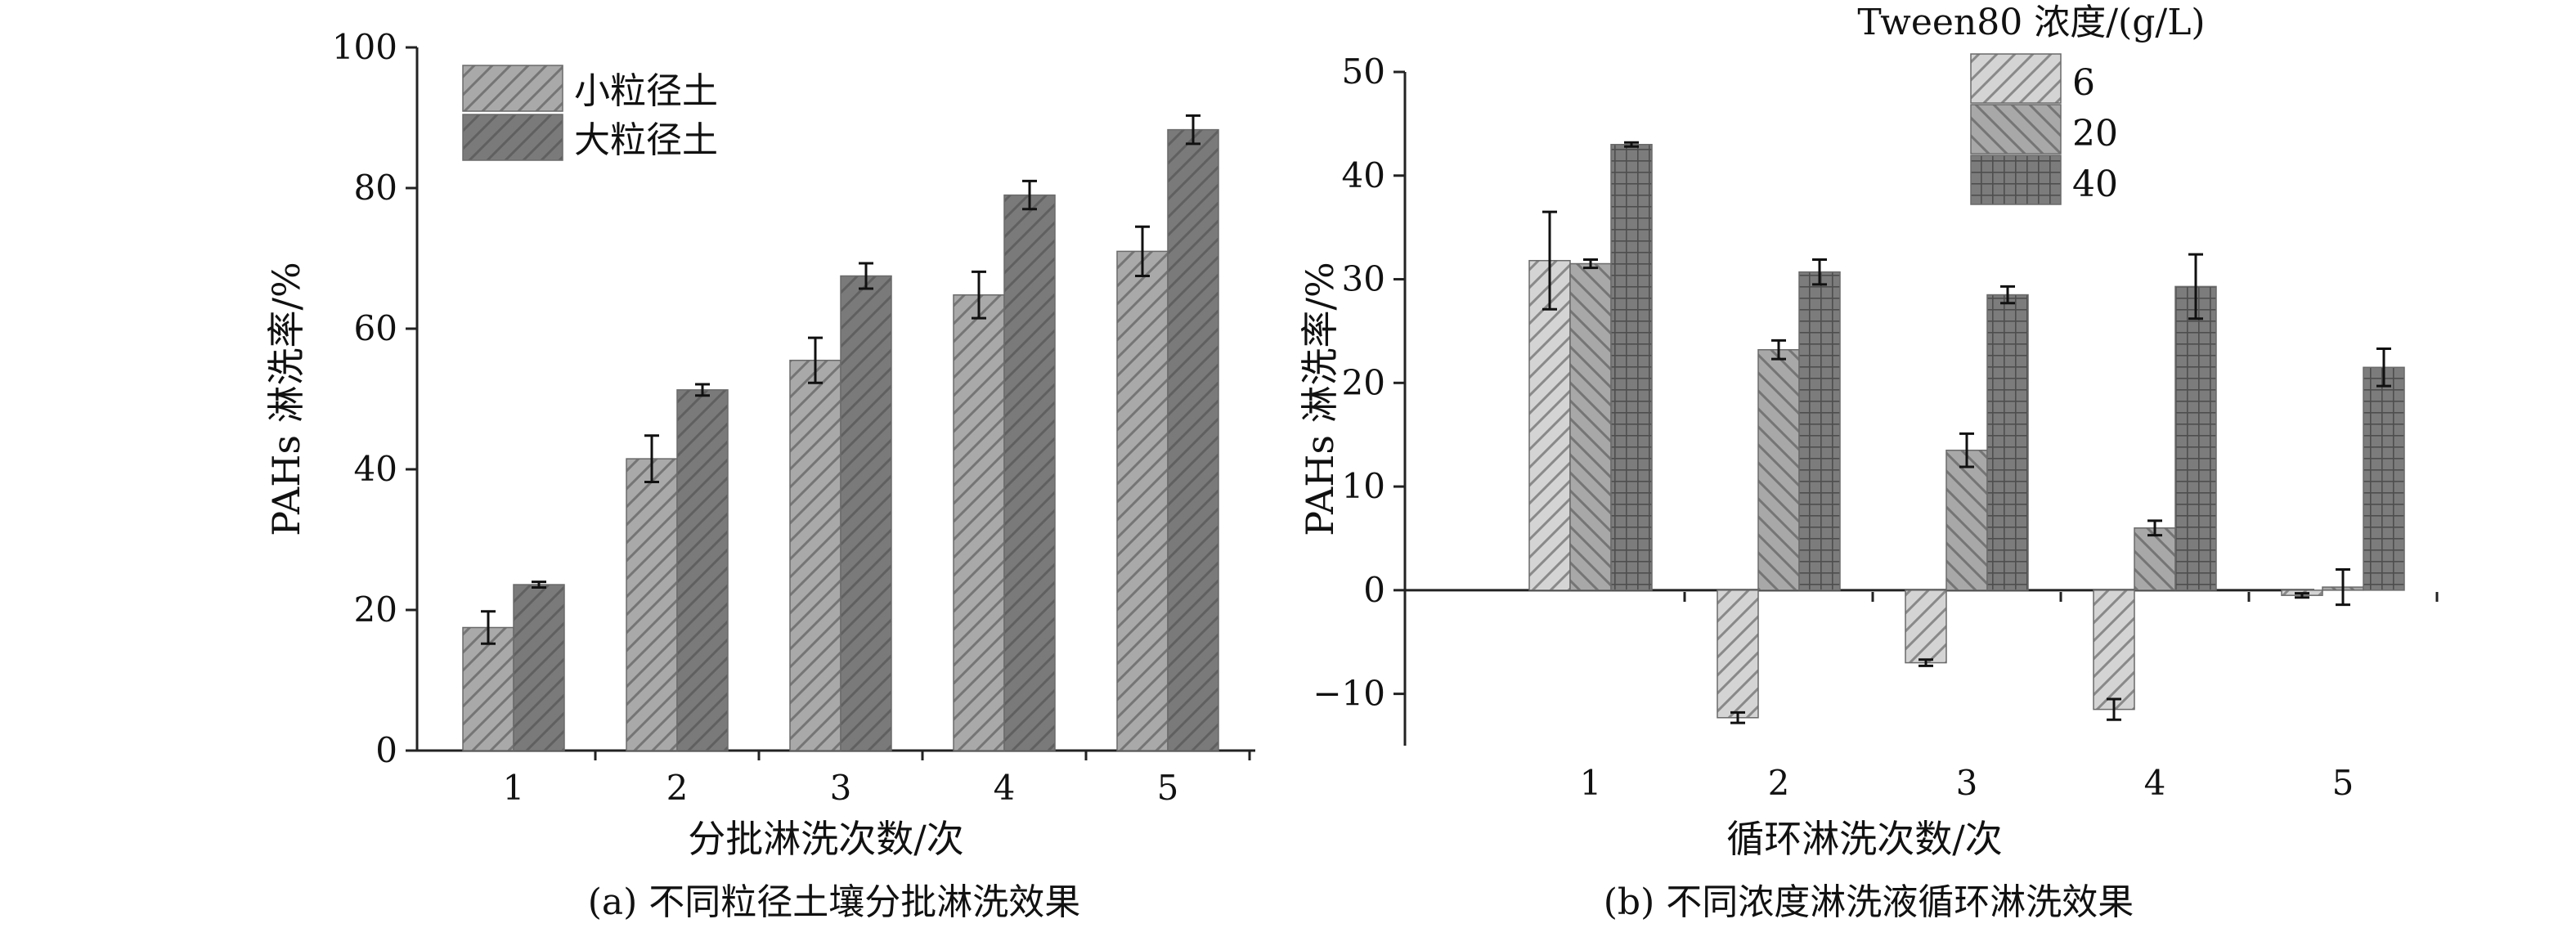  I want to click on chart-b-legend-title: Tween80 浓度/(g/L), so click(2031, 22).